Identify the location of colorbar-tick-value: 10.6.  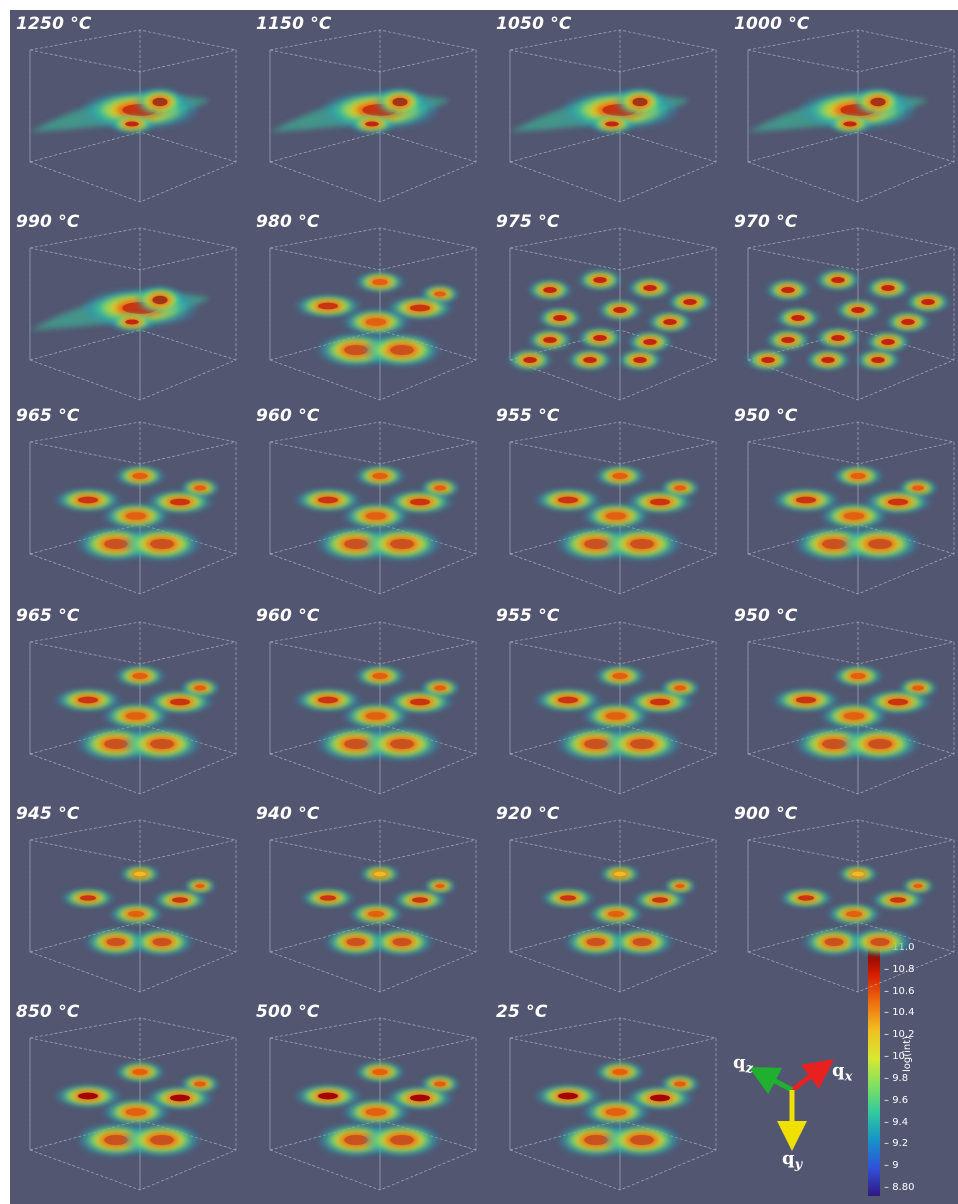
(903, 991).